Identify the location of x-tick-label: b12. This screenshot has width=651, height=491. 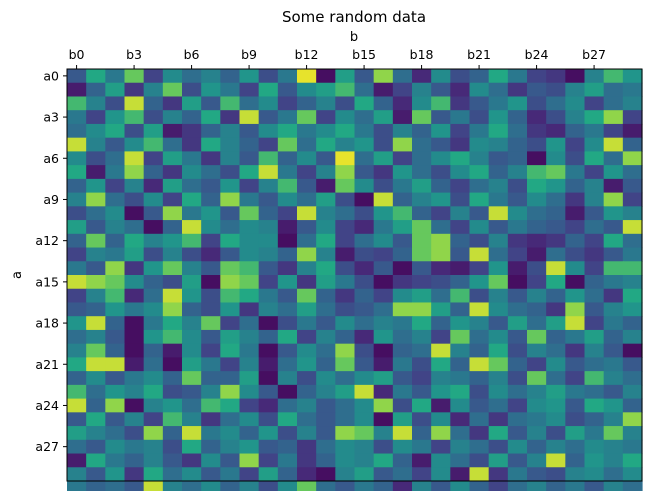
(307, 54).